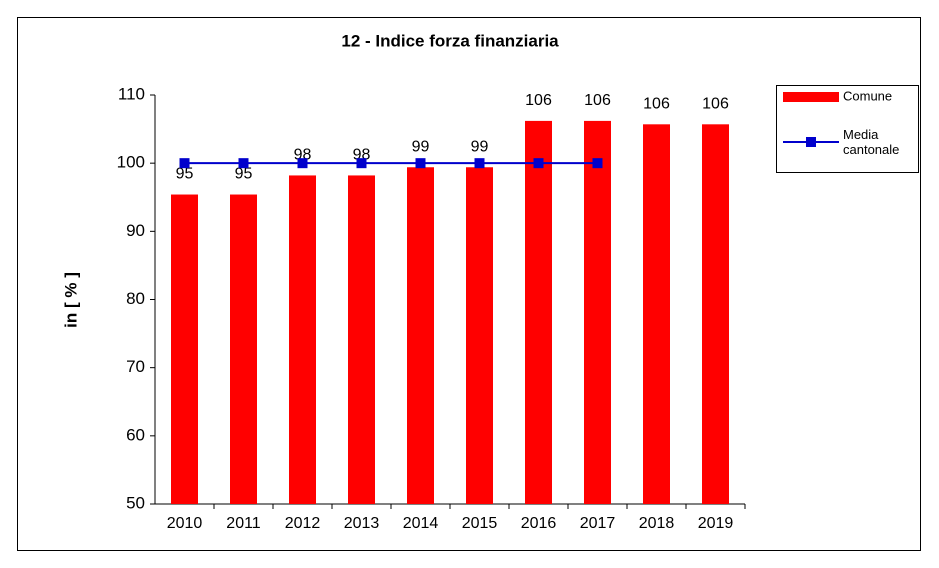 Image resolution: width=939 pixels, height=568 pixels. Describe the element at coordinates (598, 523) in the screenshot. I see `x-tick-label: 2017` at that location.